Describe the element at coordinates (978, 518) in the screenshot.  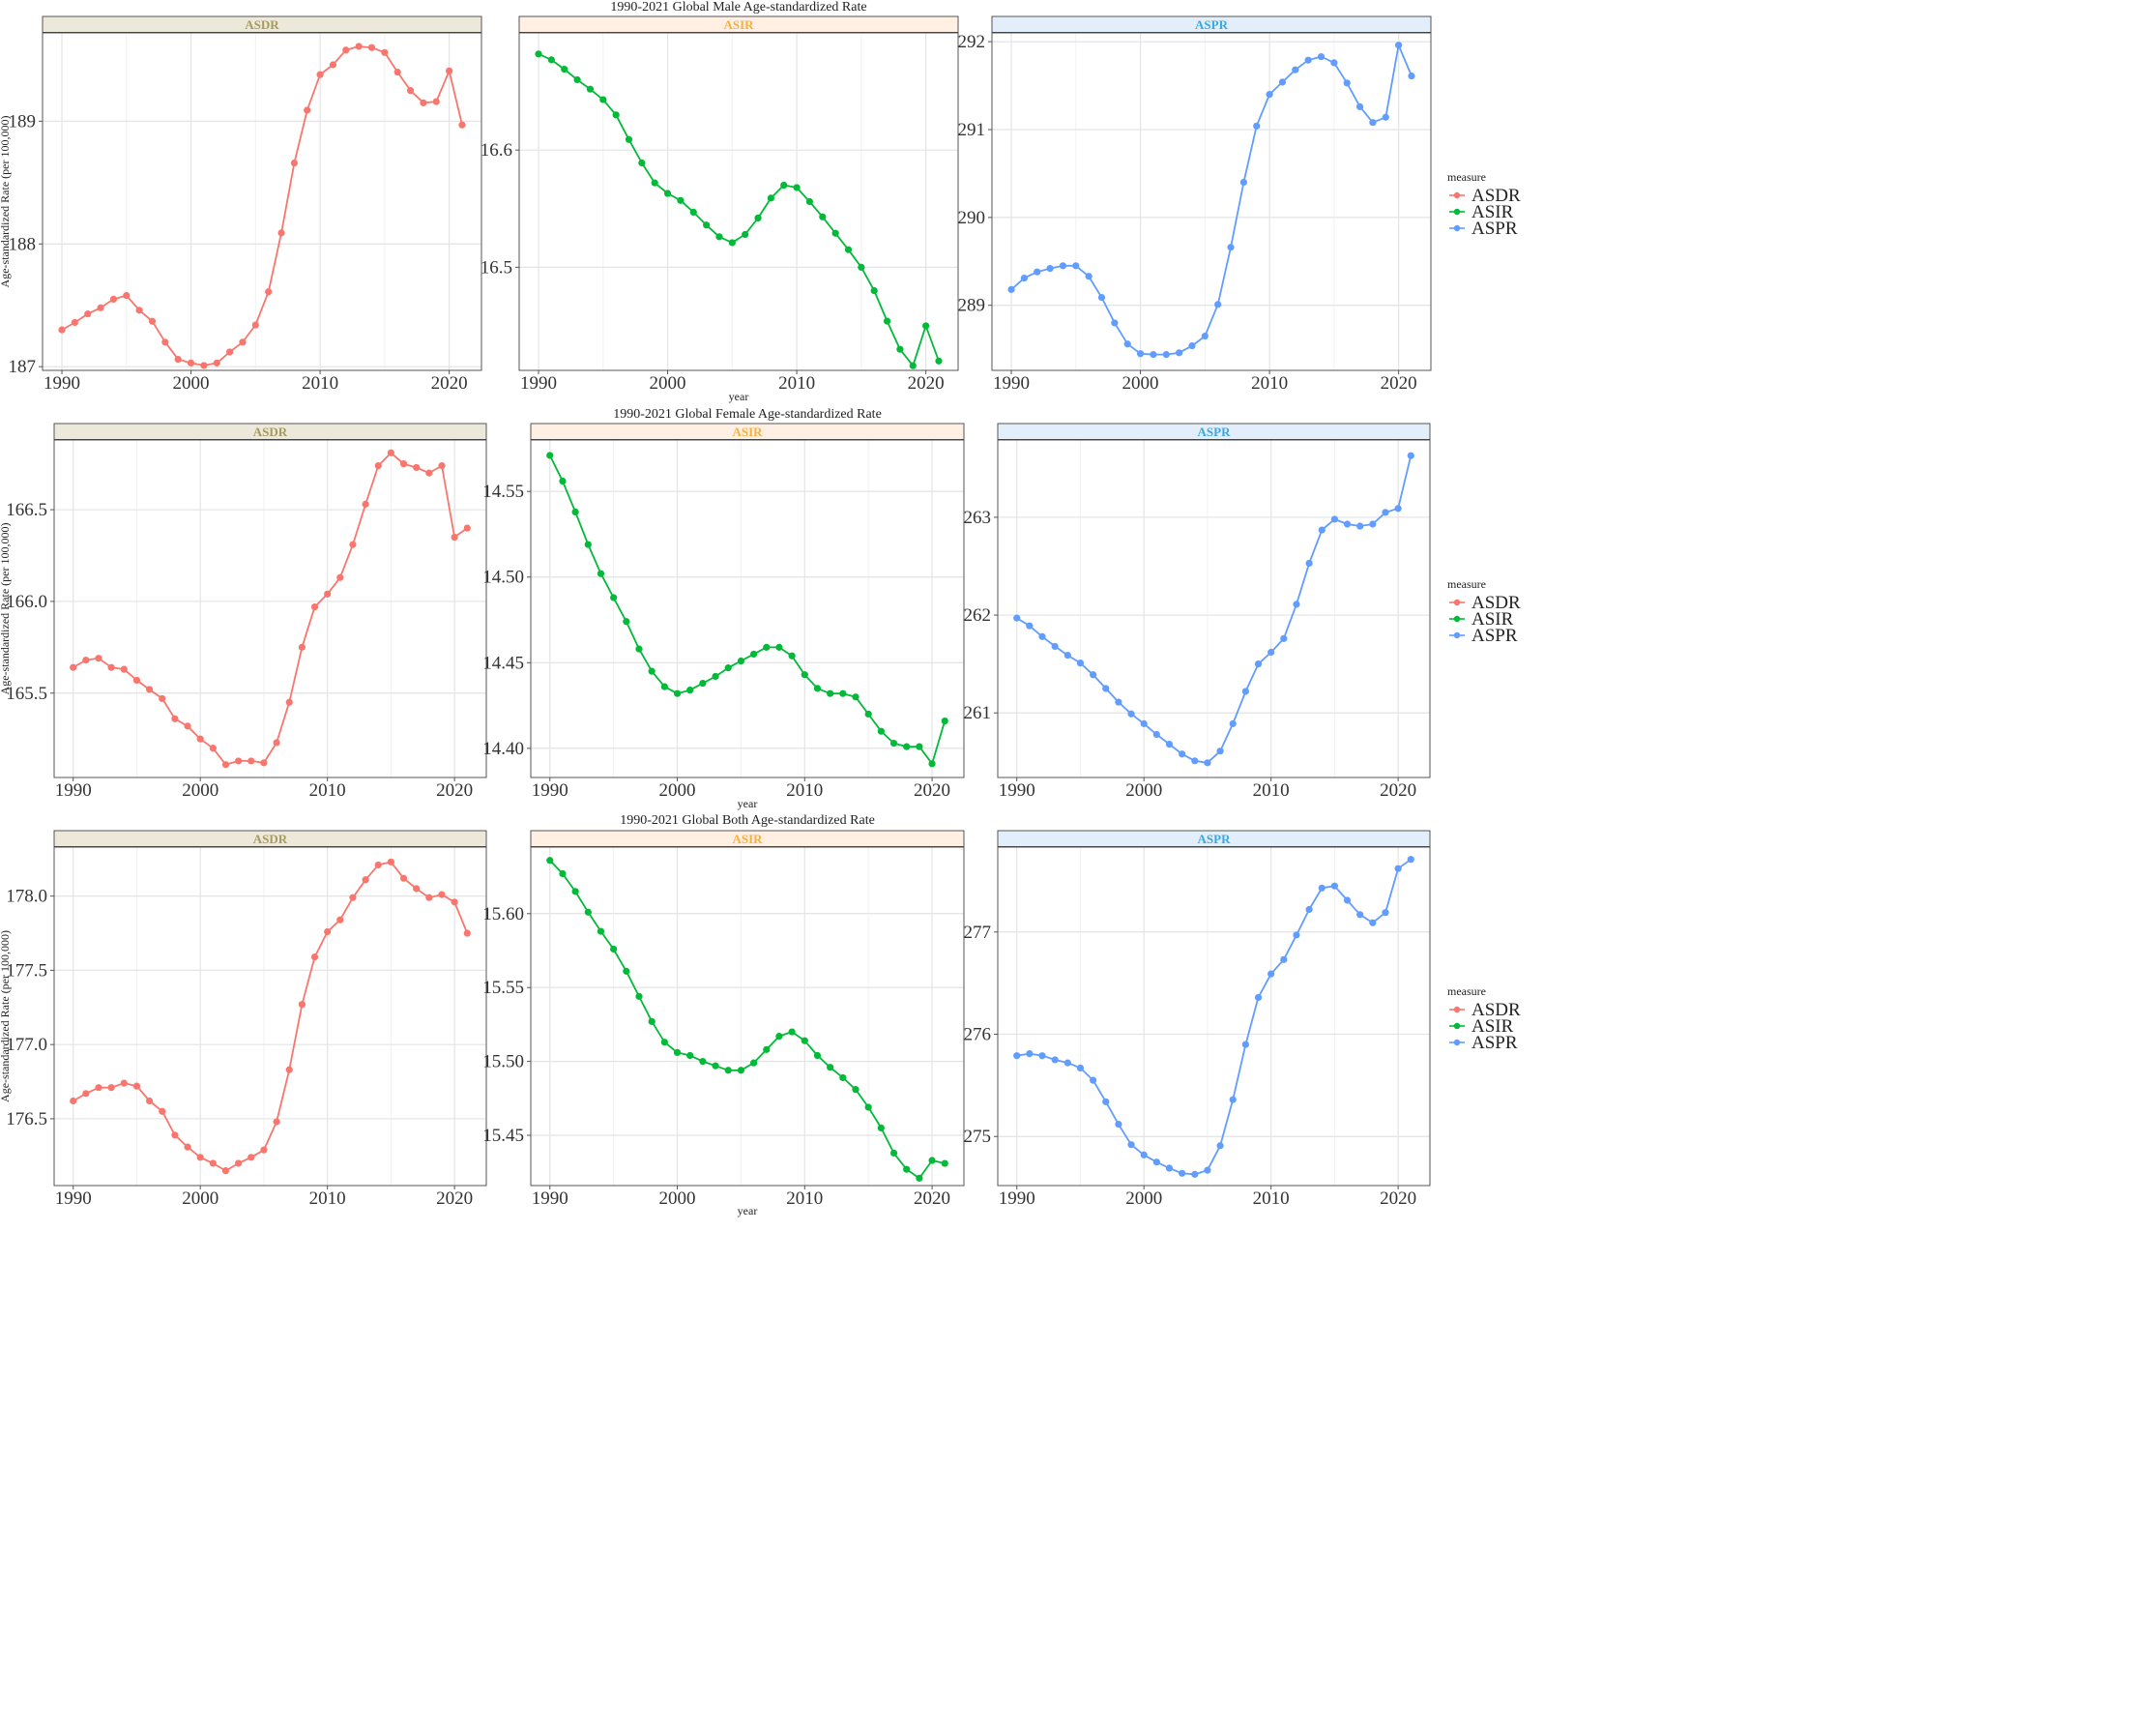
I see `y-tick-label: 263` at that location.